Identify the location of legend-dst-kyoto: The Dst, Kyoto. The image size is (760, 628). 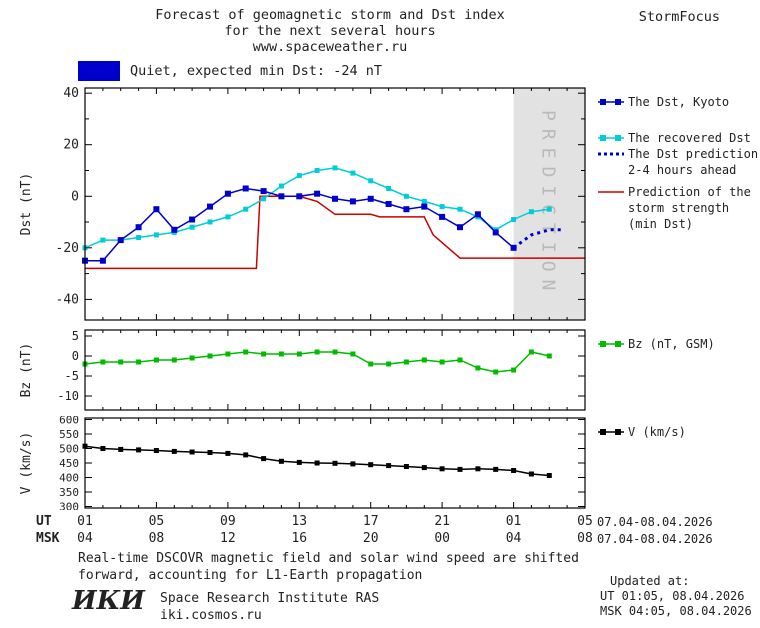
(663, 102).